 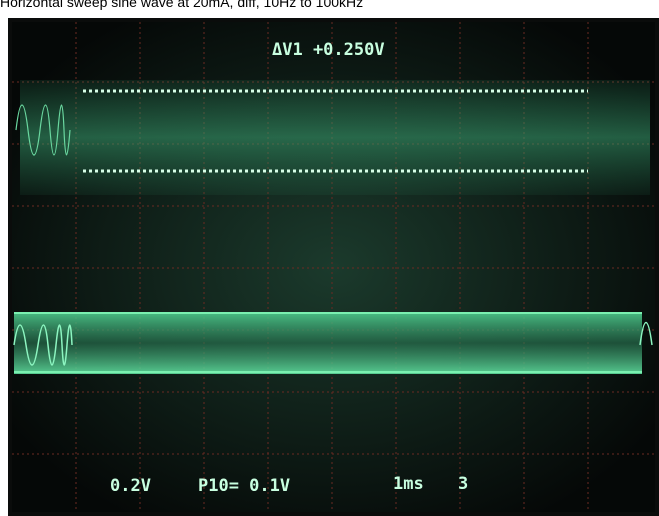 I want to click on timebase: 1ms, so click(x=408, y=484).